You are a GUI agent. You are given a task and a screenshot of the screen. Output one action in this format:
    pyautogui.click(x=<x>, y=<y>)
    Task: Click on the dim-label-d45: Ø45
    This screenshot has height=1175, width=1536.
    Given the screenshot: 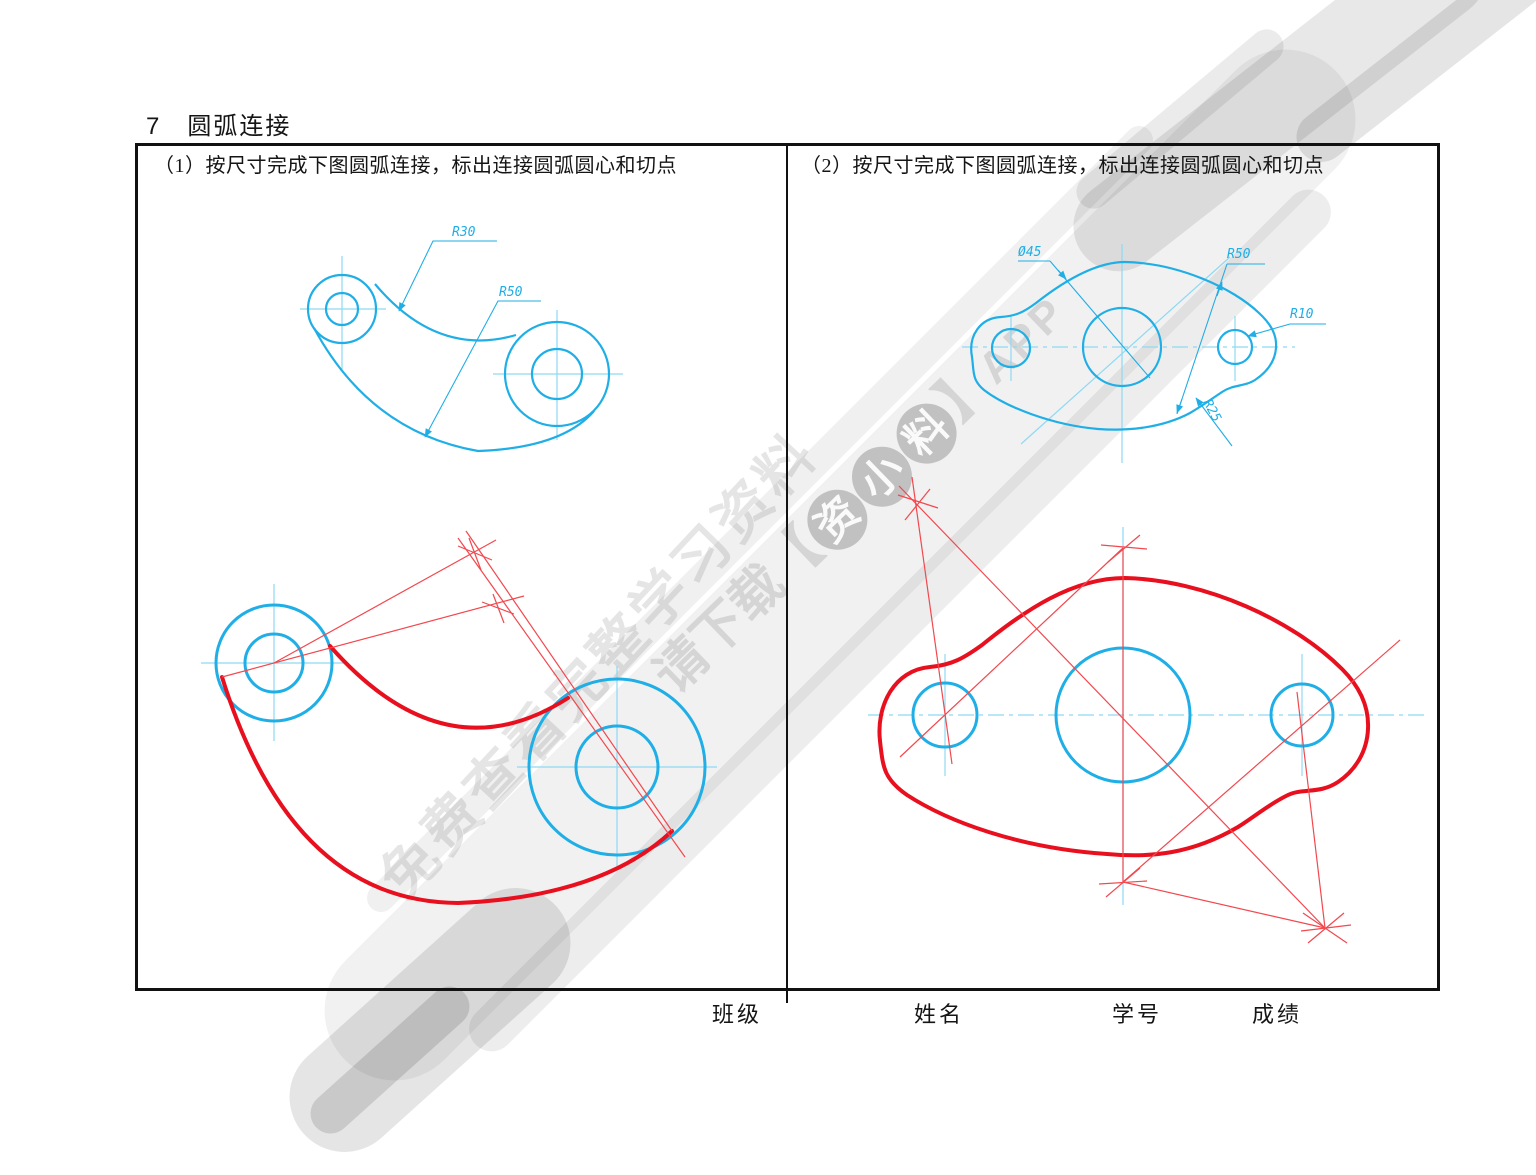 What is the action you would take?
    pyautogui.click(x=1030, y=252)
    